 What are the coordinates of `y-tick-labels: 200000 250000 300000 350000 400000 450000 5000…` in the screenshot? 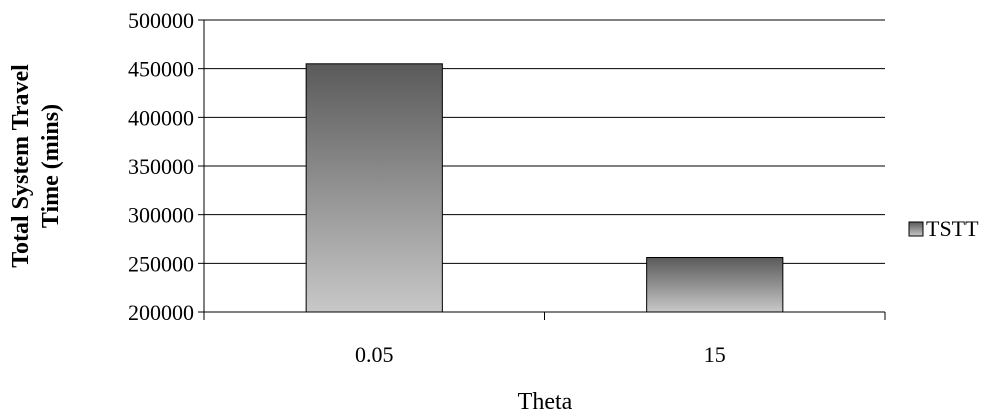 It's located at (161, 166).